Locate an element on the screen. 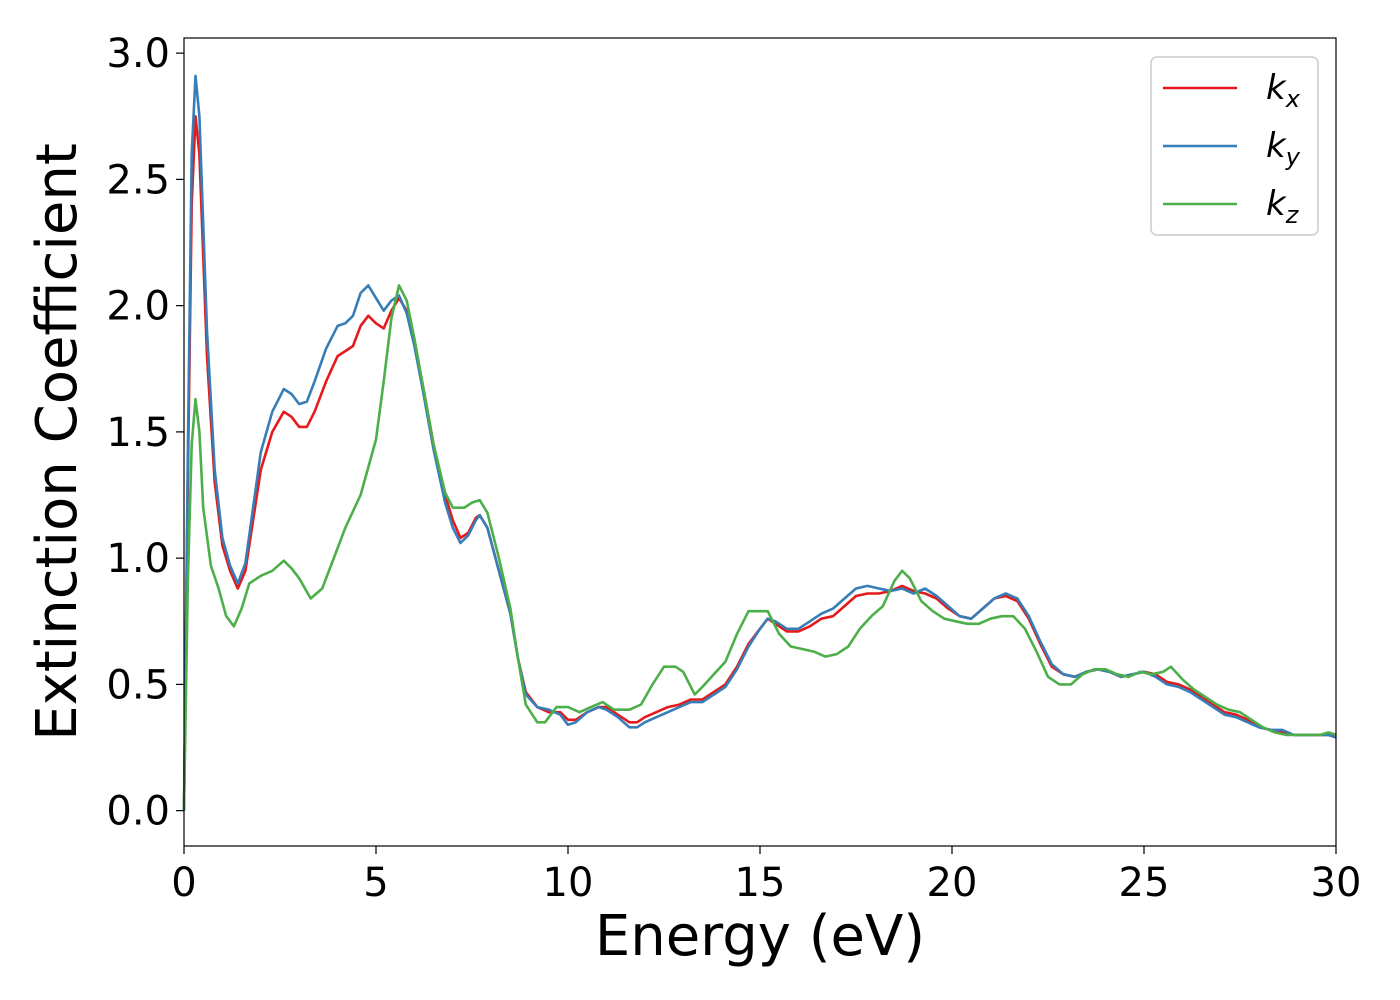  legend-label-kx: kx is located at coordinates (1283, 90).